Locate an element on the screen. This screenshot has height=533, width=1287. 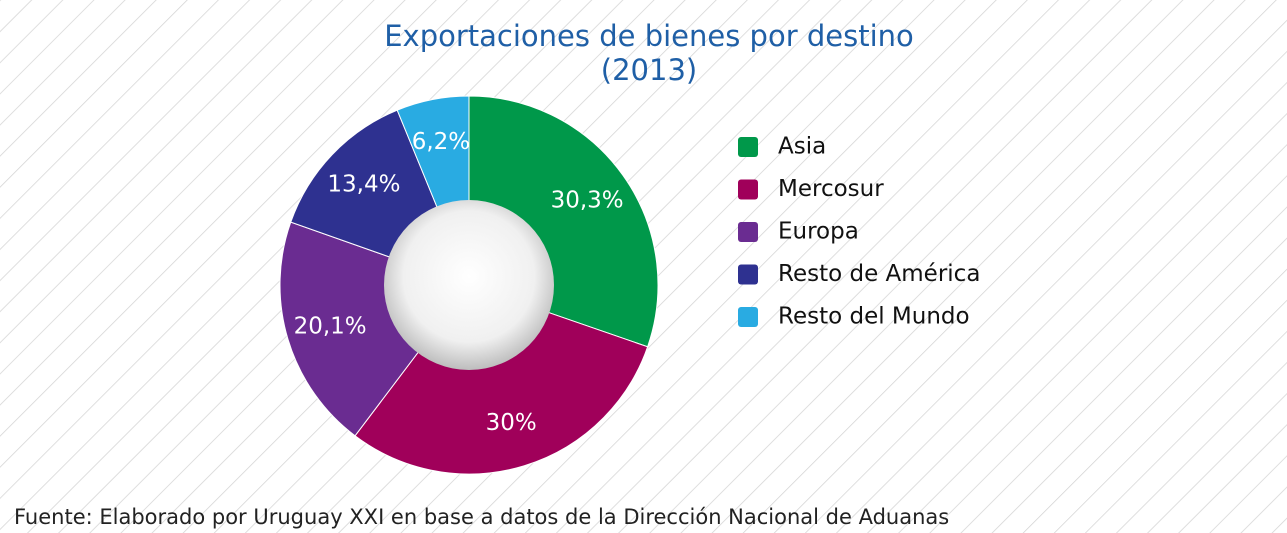
chart-subtitle: (2013) is located at coordinates (649, 70).